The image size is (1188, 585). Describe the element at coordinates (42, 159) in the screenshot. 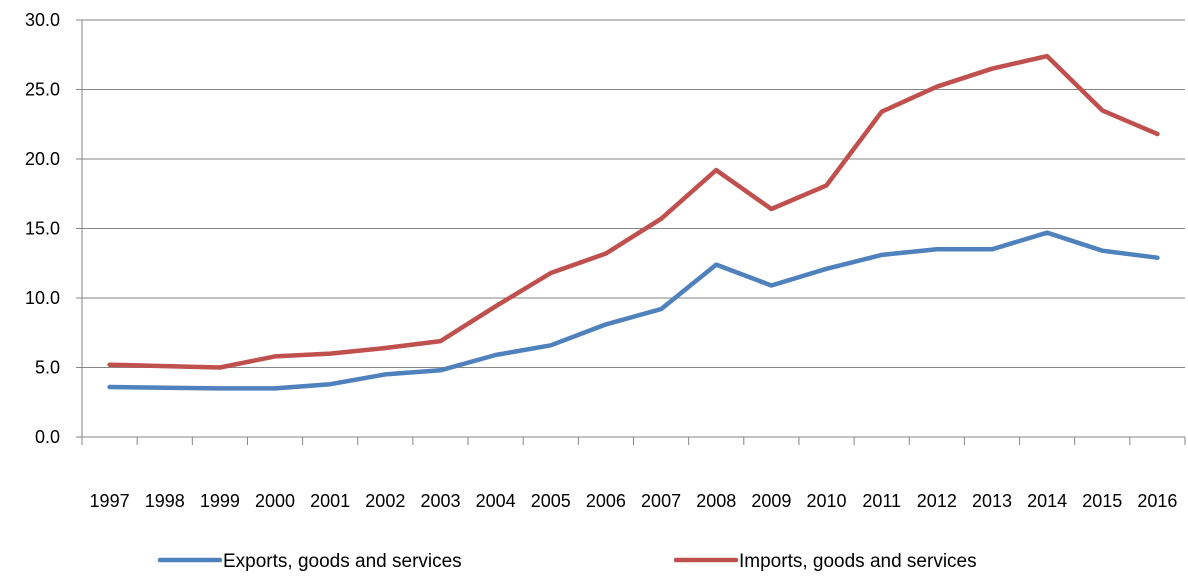

I see `y-tick-label: 20.0` at that location.